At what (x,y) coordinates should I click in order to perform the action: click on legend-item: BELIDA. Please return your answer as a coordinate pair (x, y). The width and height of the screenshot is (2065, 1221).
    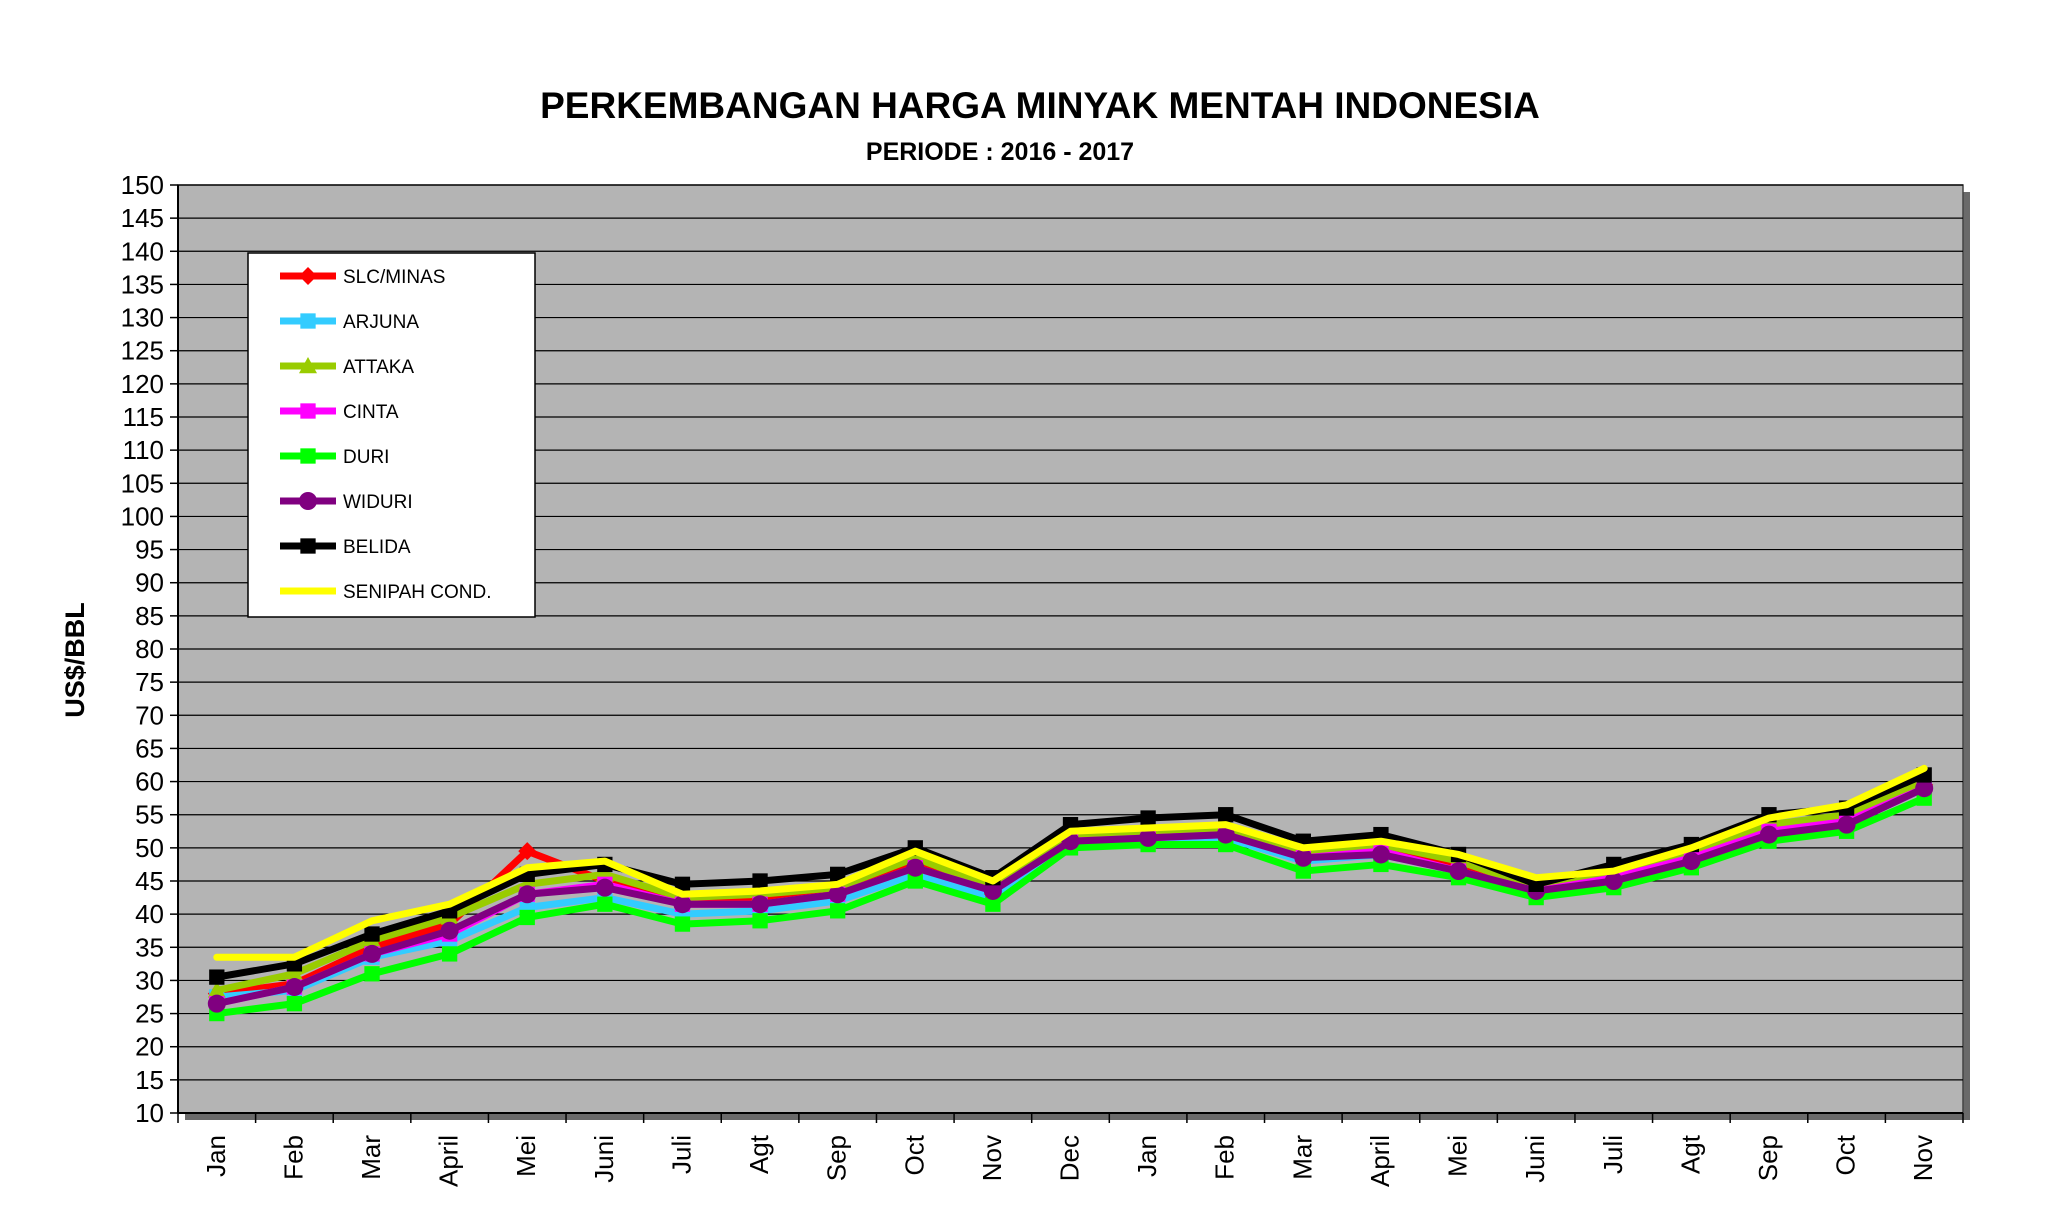
    Looking at the image, I should click on (345, 547).